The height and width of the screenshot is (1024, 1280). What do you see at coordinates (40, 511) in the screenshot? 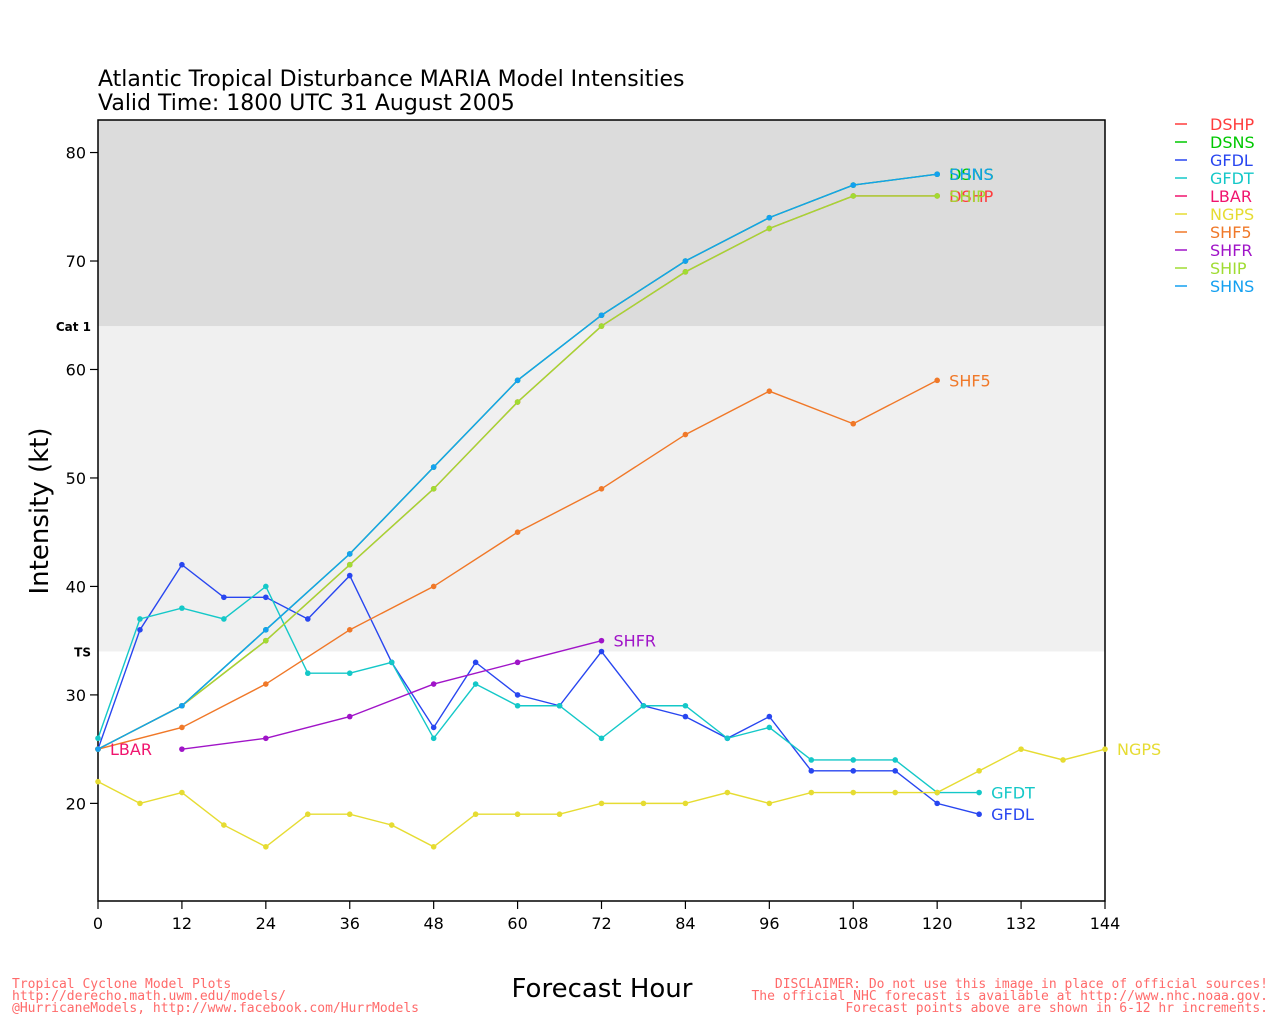
I see `y-axis-label: Intensity (kt)` at bounding box center [40, 511].